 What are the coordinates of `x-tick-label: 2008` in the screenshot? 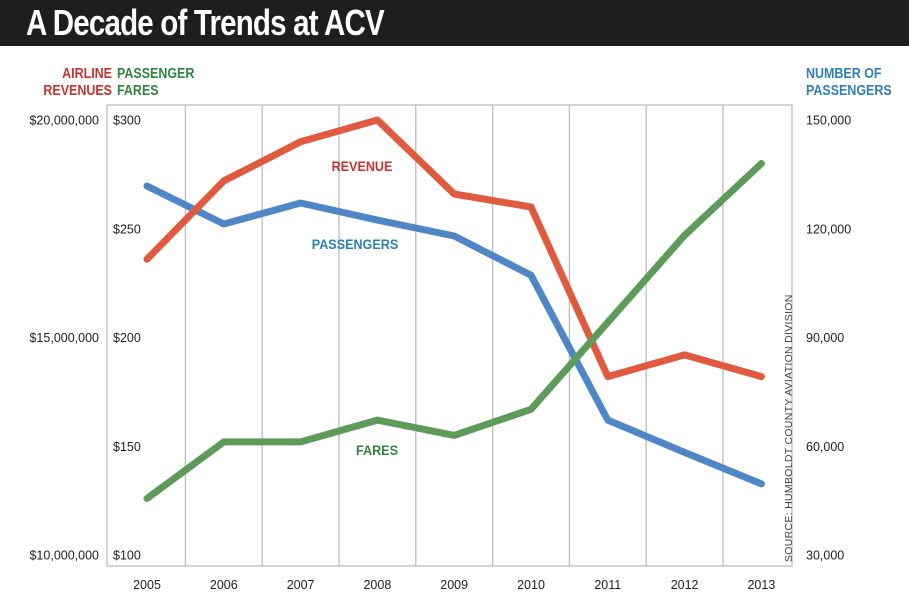 It's located at (377, 585).